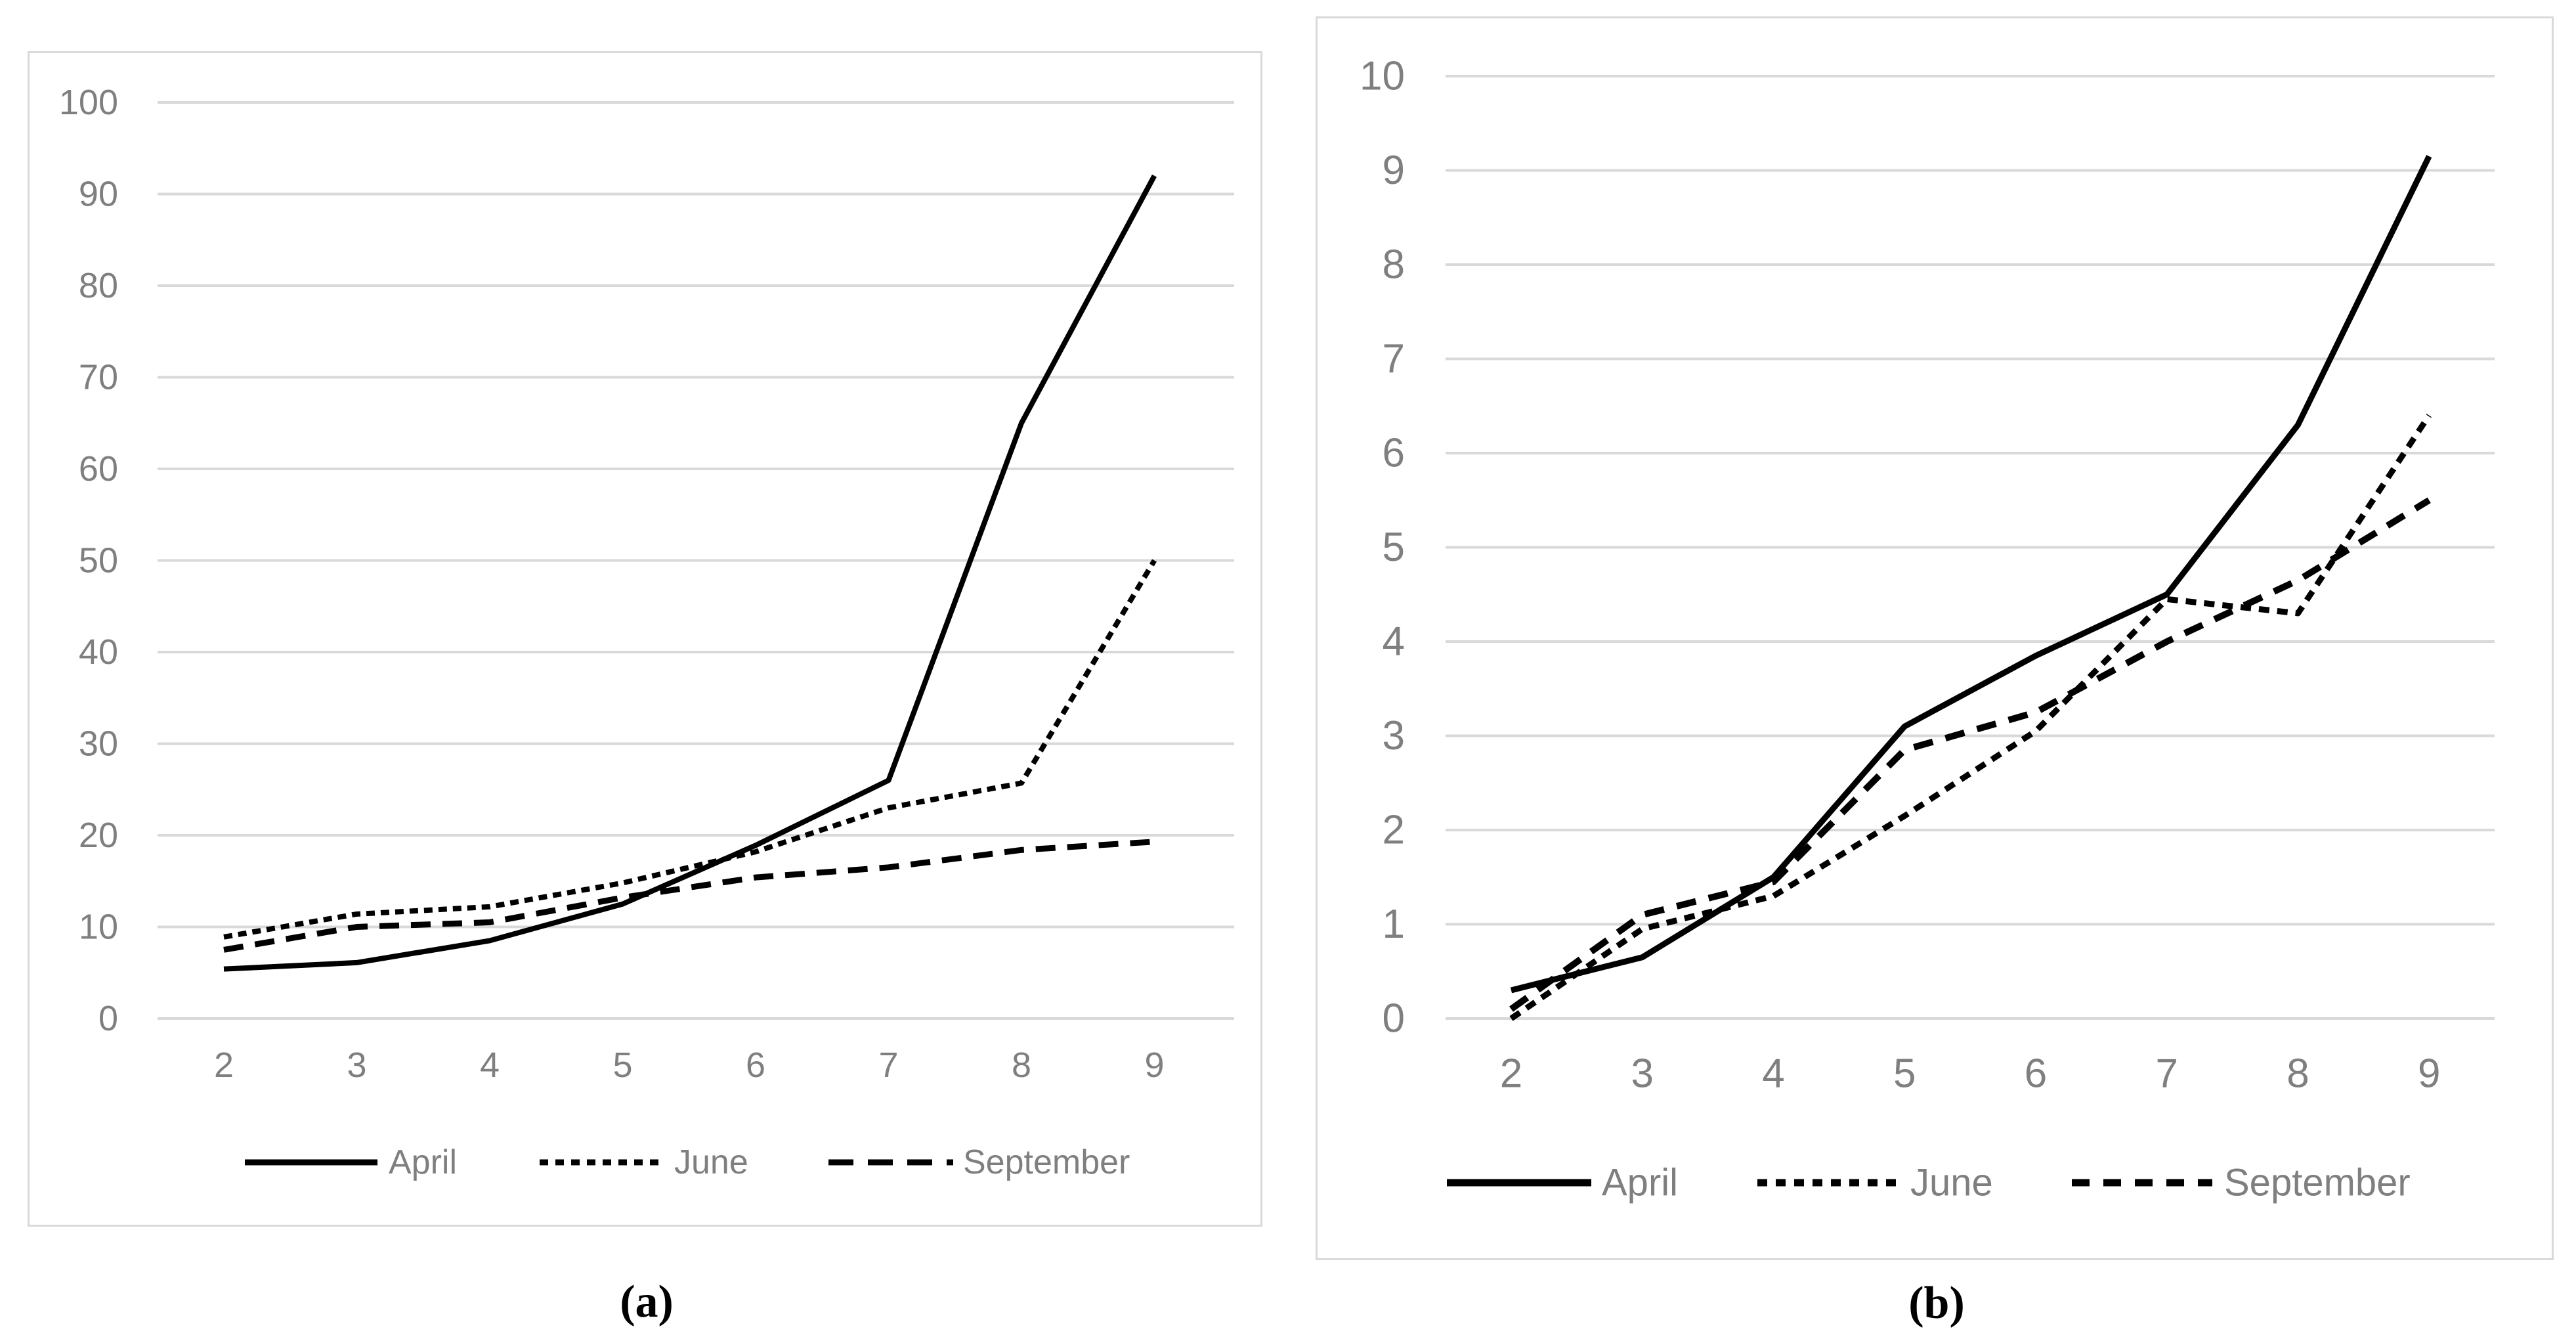 The width and height of the screenshot is (2576, 1337). I want to click on figure-caption-a: (a), so click(647, 1302).